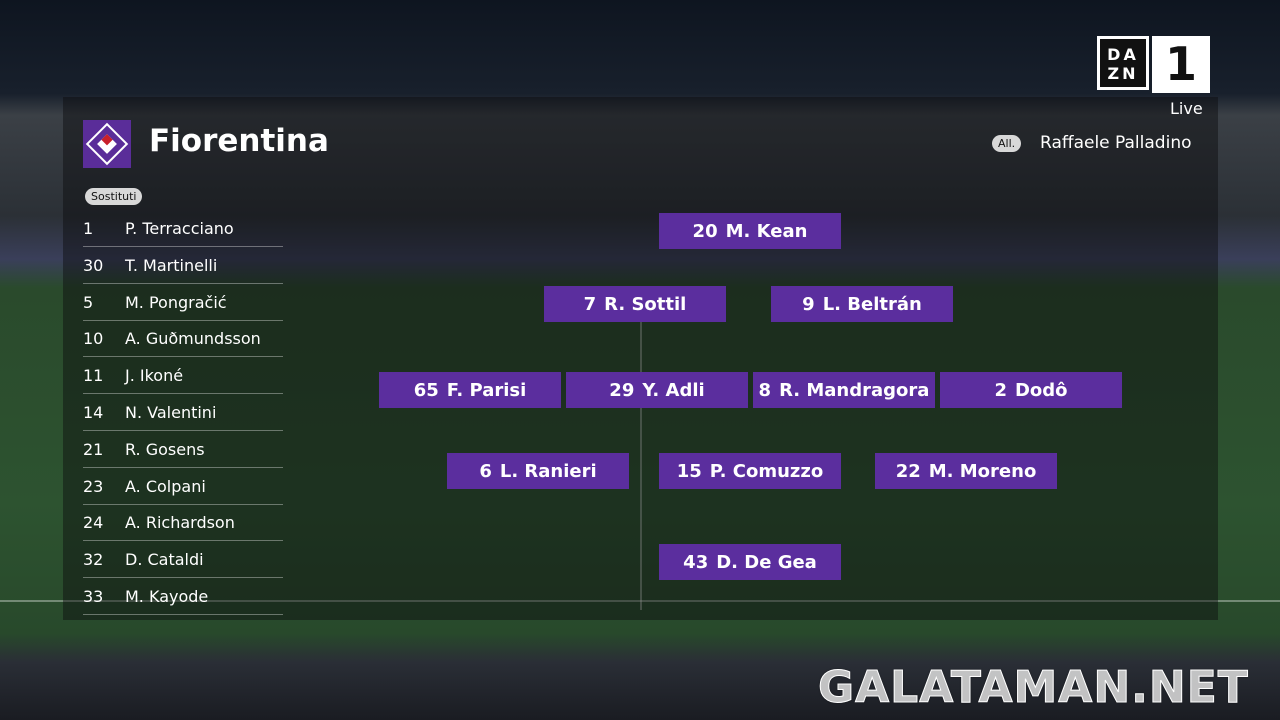 This screenshot has width=1280, height=720. What do you see at coordinates (766, 231) in the screenshot?
I see `player-name: M. Kean` at bounding box center [766, 231].